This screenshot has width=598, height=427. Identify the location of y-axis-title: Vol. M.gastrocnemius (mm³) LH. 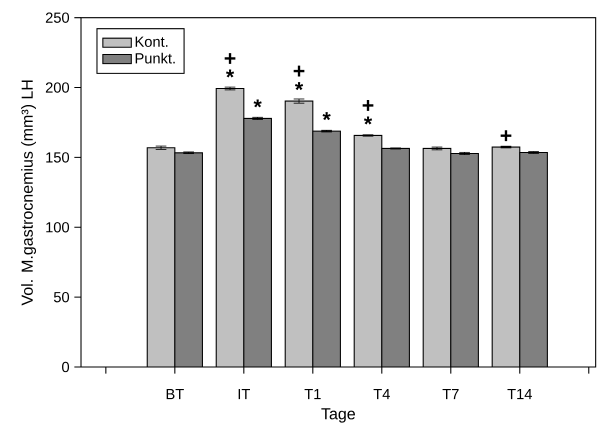
(28, 193).